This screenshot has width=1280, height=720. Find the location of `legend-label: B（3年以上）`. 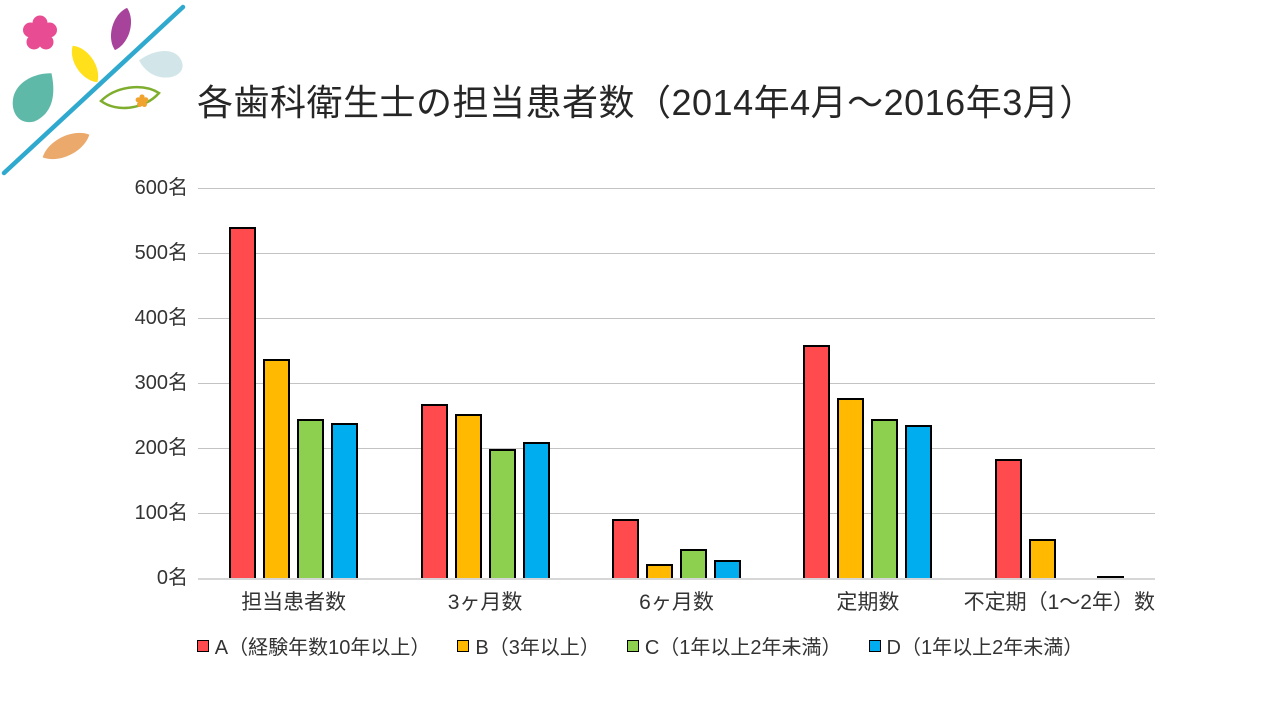

legend-label: B（3年以上） is located at coordinates (537, 648).